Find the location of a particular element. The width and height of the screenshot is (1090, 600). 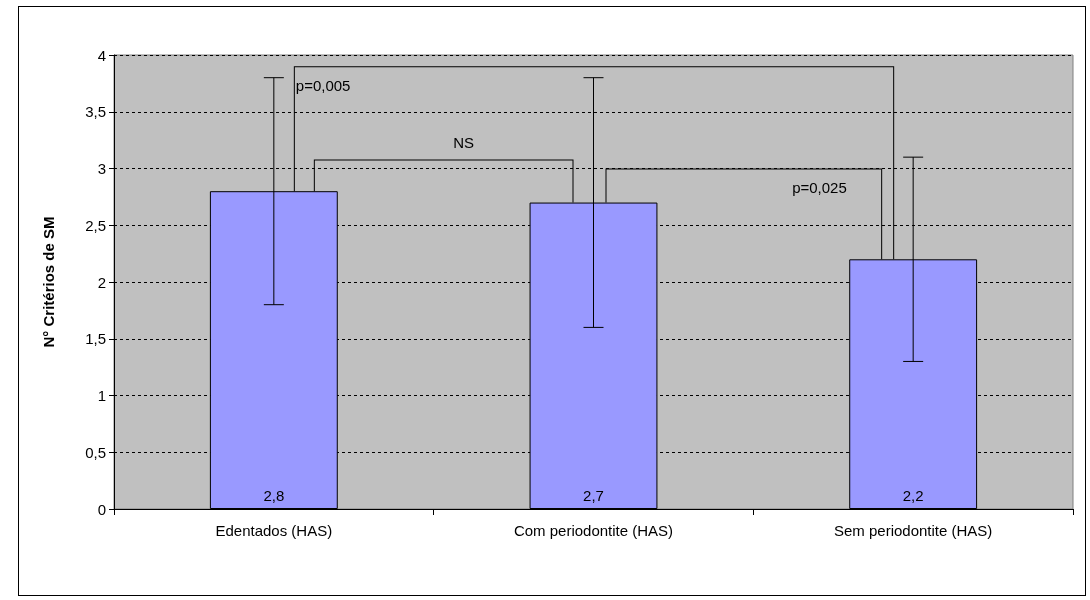

y-tick-label: 3 is located at coordinates (101, 168).